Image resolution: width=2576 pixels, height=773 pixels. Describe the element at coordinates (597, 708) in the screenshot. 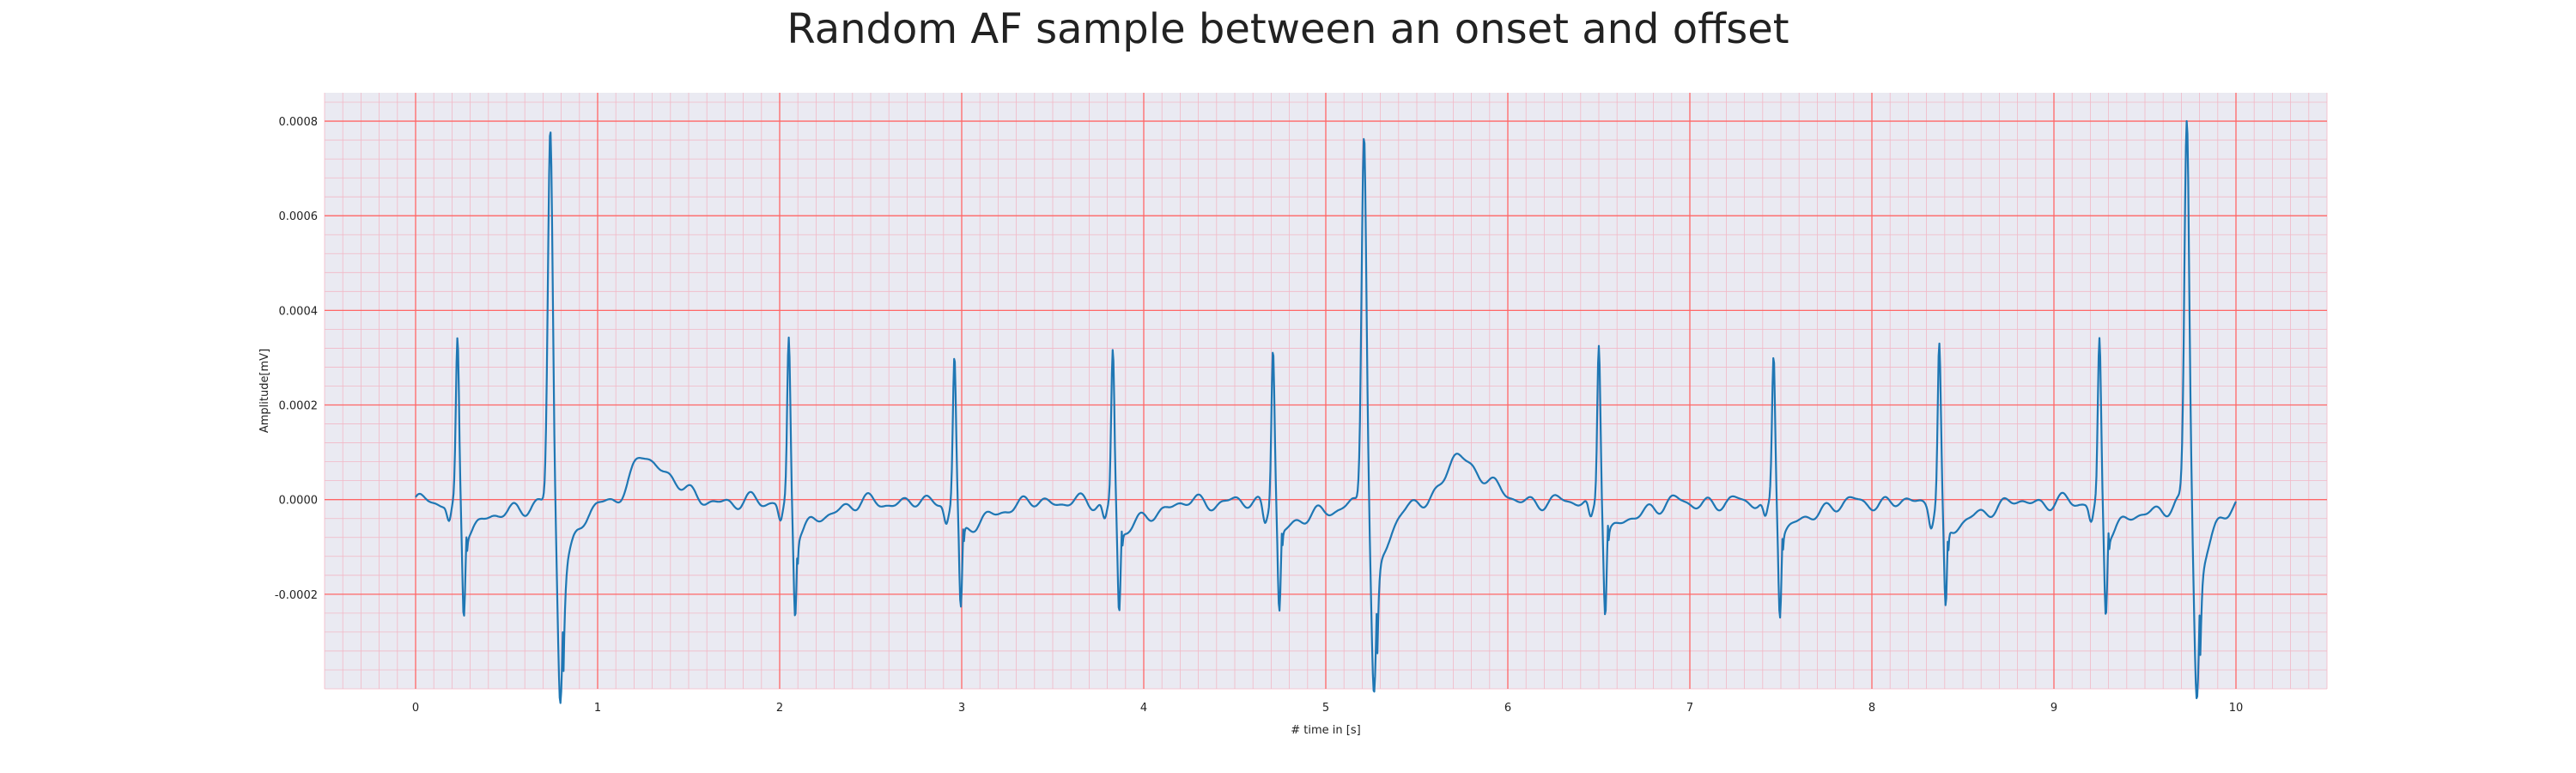

I see `x-tick-label: 1` at that location.